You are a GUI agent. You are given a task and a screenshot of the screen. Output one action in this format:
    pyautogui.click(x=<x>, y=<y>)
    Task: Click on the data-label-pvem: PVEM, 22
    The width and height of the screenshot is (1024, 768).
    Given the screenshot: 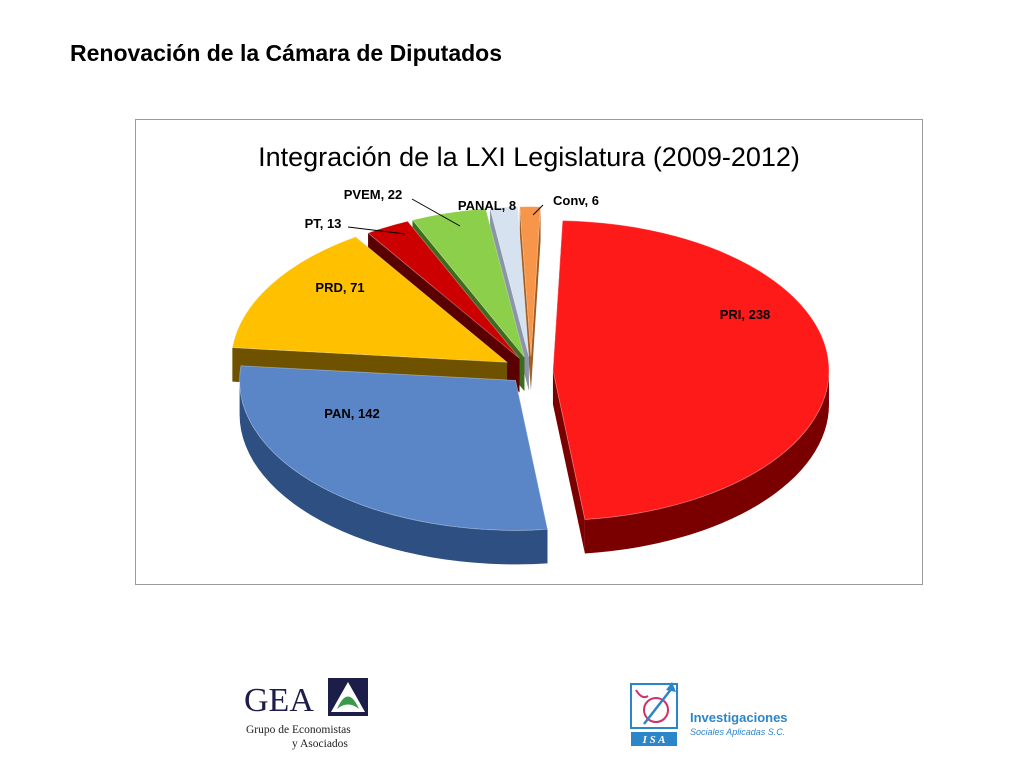 What is the action you would take?
    pyautogui.click(x=373, y=194)
    